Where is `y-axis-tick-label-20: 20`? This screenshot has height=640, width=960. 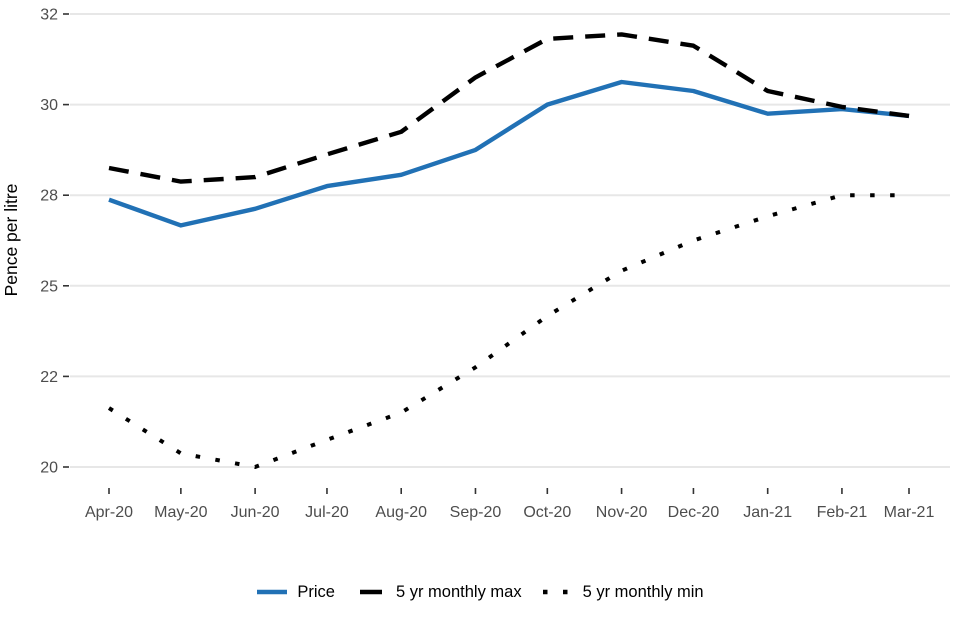
y-axis-tick-label-20: 20 is located at coordinates (49, 468).